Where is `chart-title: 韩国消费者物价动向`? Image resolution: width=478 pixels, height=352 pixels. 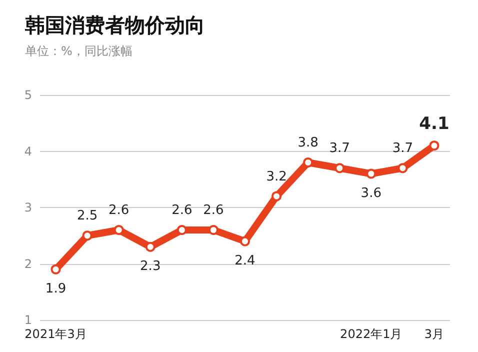
chart-title: 韩国消费者物价动向 is located at coordinates (114, 25).